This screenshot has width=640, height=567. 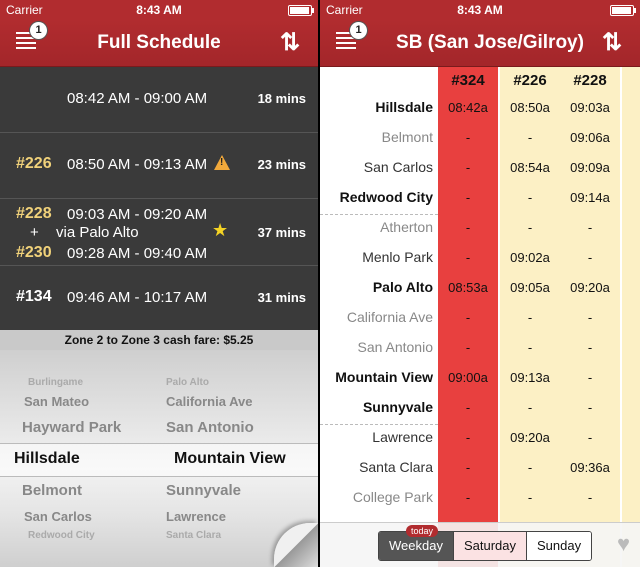 What do you see at coordinates (281, 98) in the screenshot?
I see `trip-duration: 18 mins` at bounding box center [281, 98].